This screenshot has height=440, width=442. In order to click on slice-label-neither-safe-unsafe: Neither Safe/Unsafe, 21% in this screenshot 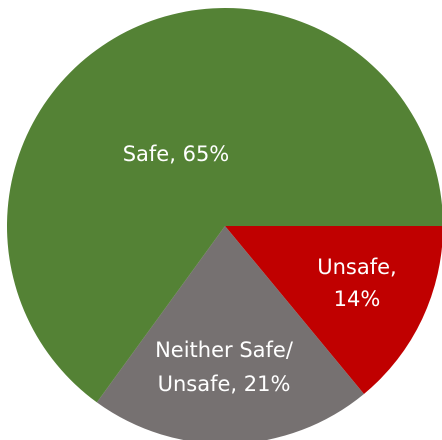, I will do `click(224, 367)`.